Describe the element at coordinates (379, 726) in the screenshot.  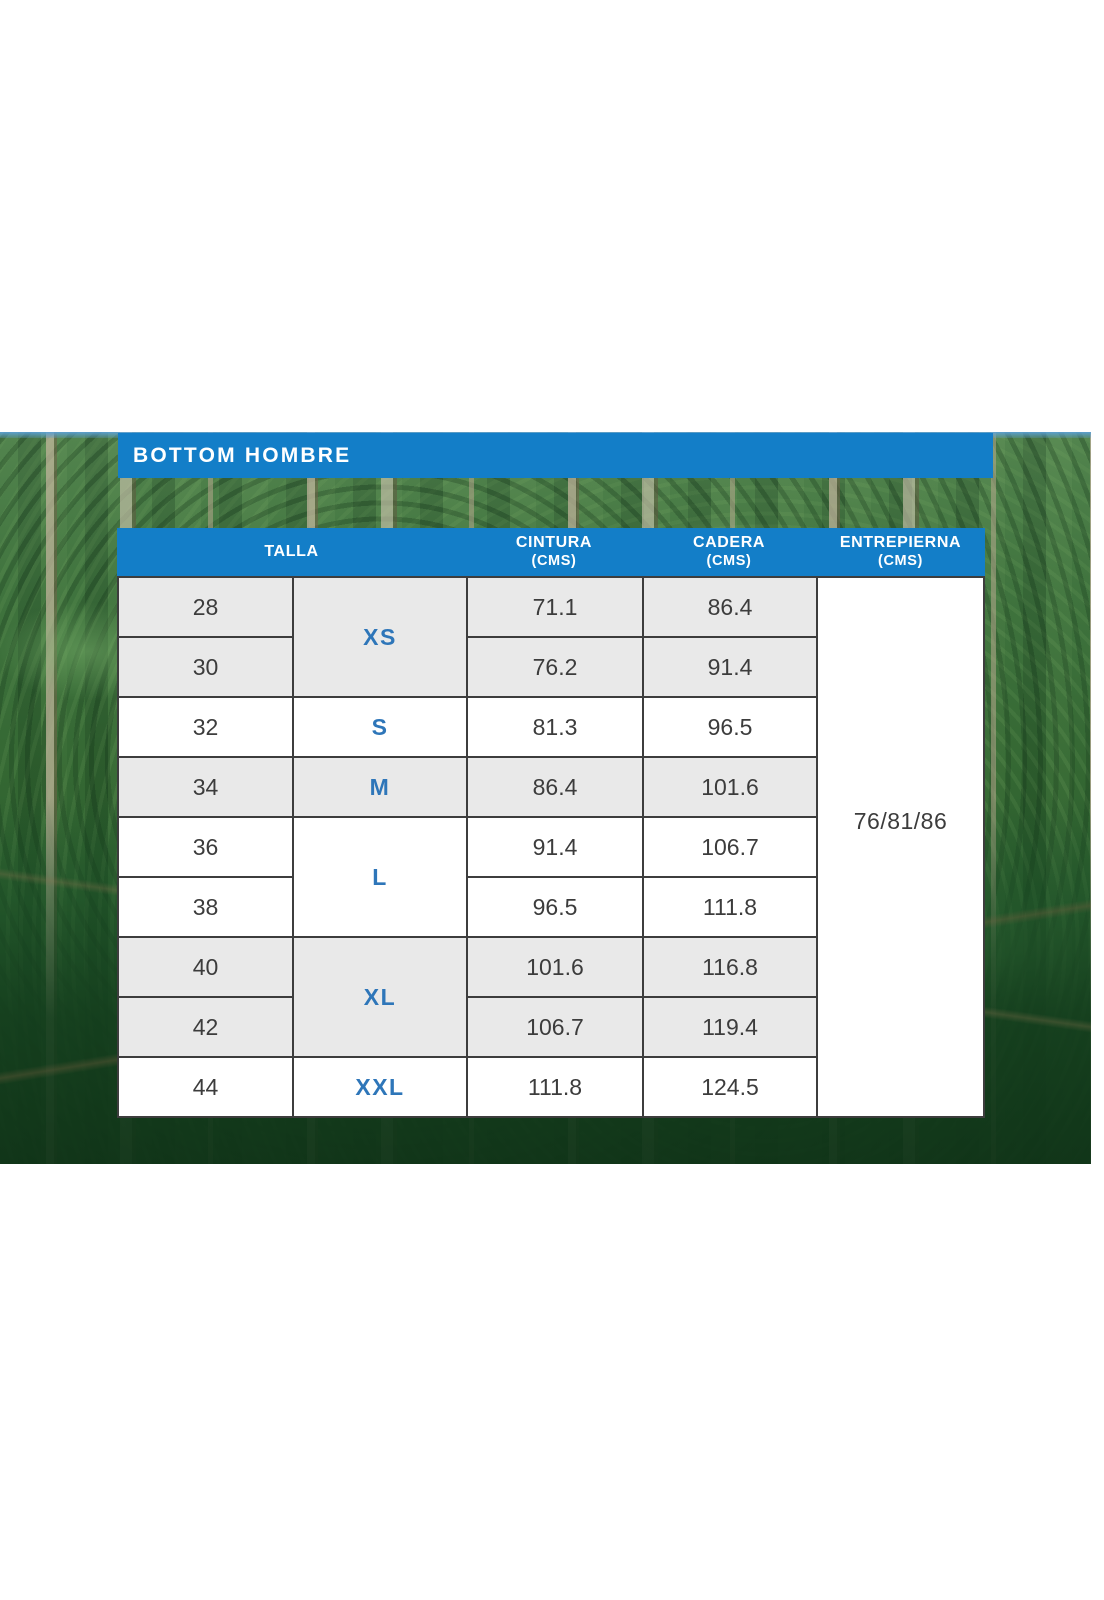
I see `size-group-cell: S` at that location.